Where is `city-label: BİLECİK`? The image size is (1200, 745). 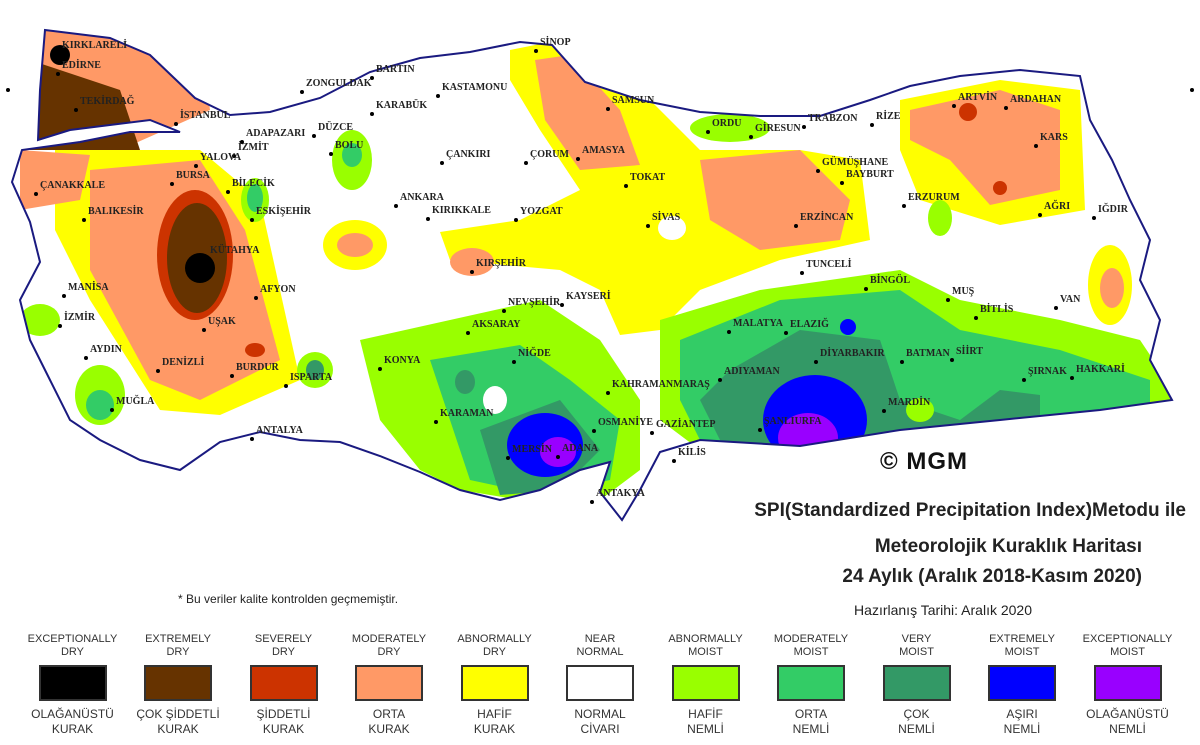
city-label: BİLECİK is located at coordinates (253, 183).